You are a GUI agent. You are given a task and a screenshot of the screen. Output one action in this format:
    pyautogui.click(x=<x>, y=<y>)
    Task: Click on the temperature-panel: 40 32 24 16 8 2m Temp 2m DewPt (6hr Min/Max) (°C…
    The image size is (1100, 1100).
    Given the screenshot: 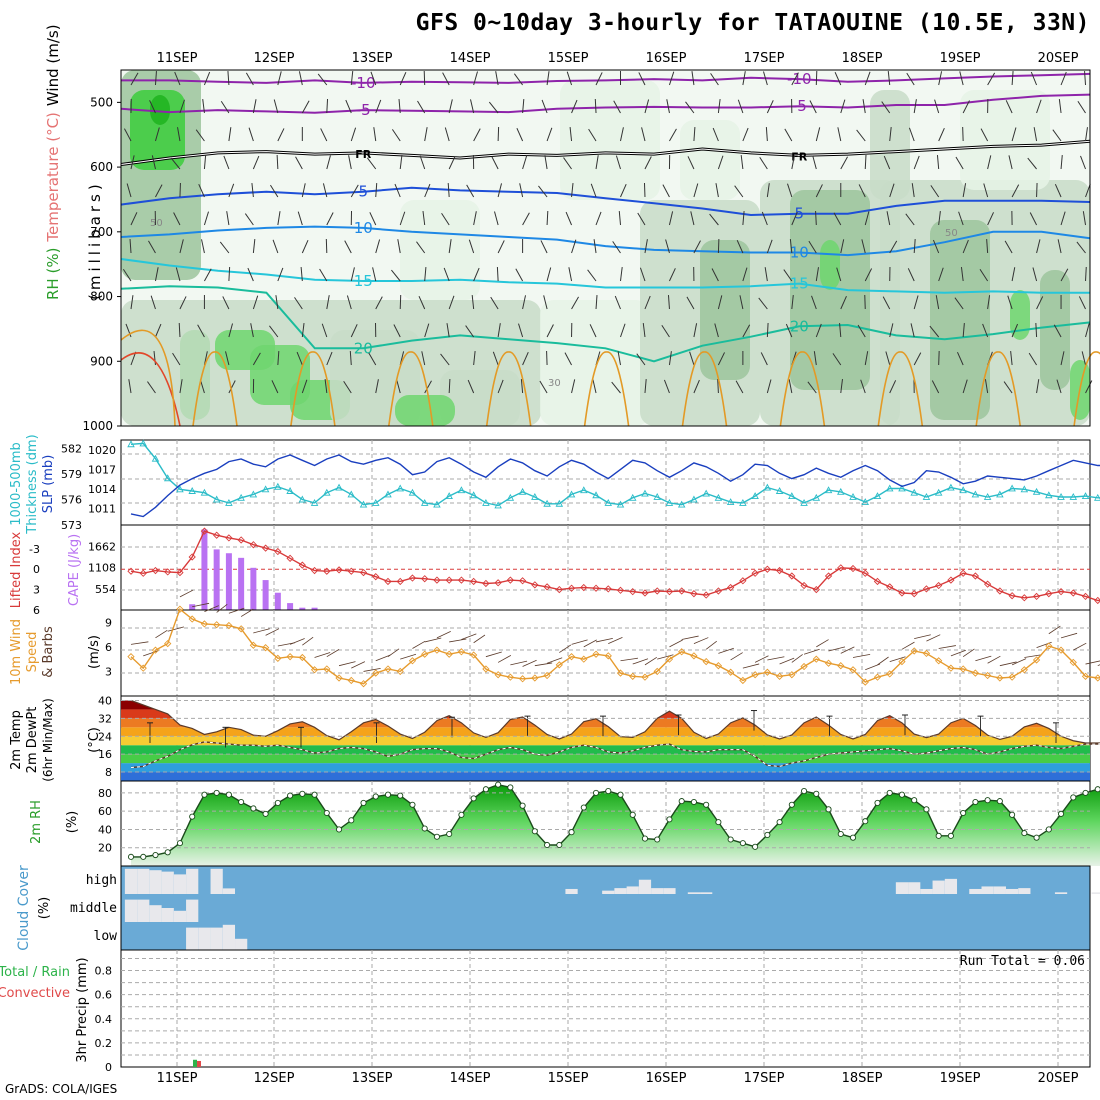 What is the action you would take?
    pyautogui.click(x=554, y=738)
    